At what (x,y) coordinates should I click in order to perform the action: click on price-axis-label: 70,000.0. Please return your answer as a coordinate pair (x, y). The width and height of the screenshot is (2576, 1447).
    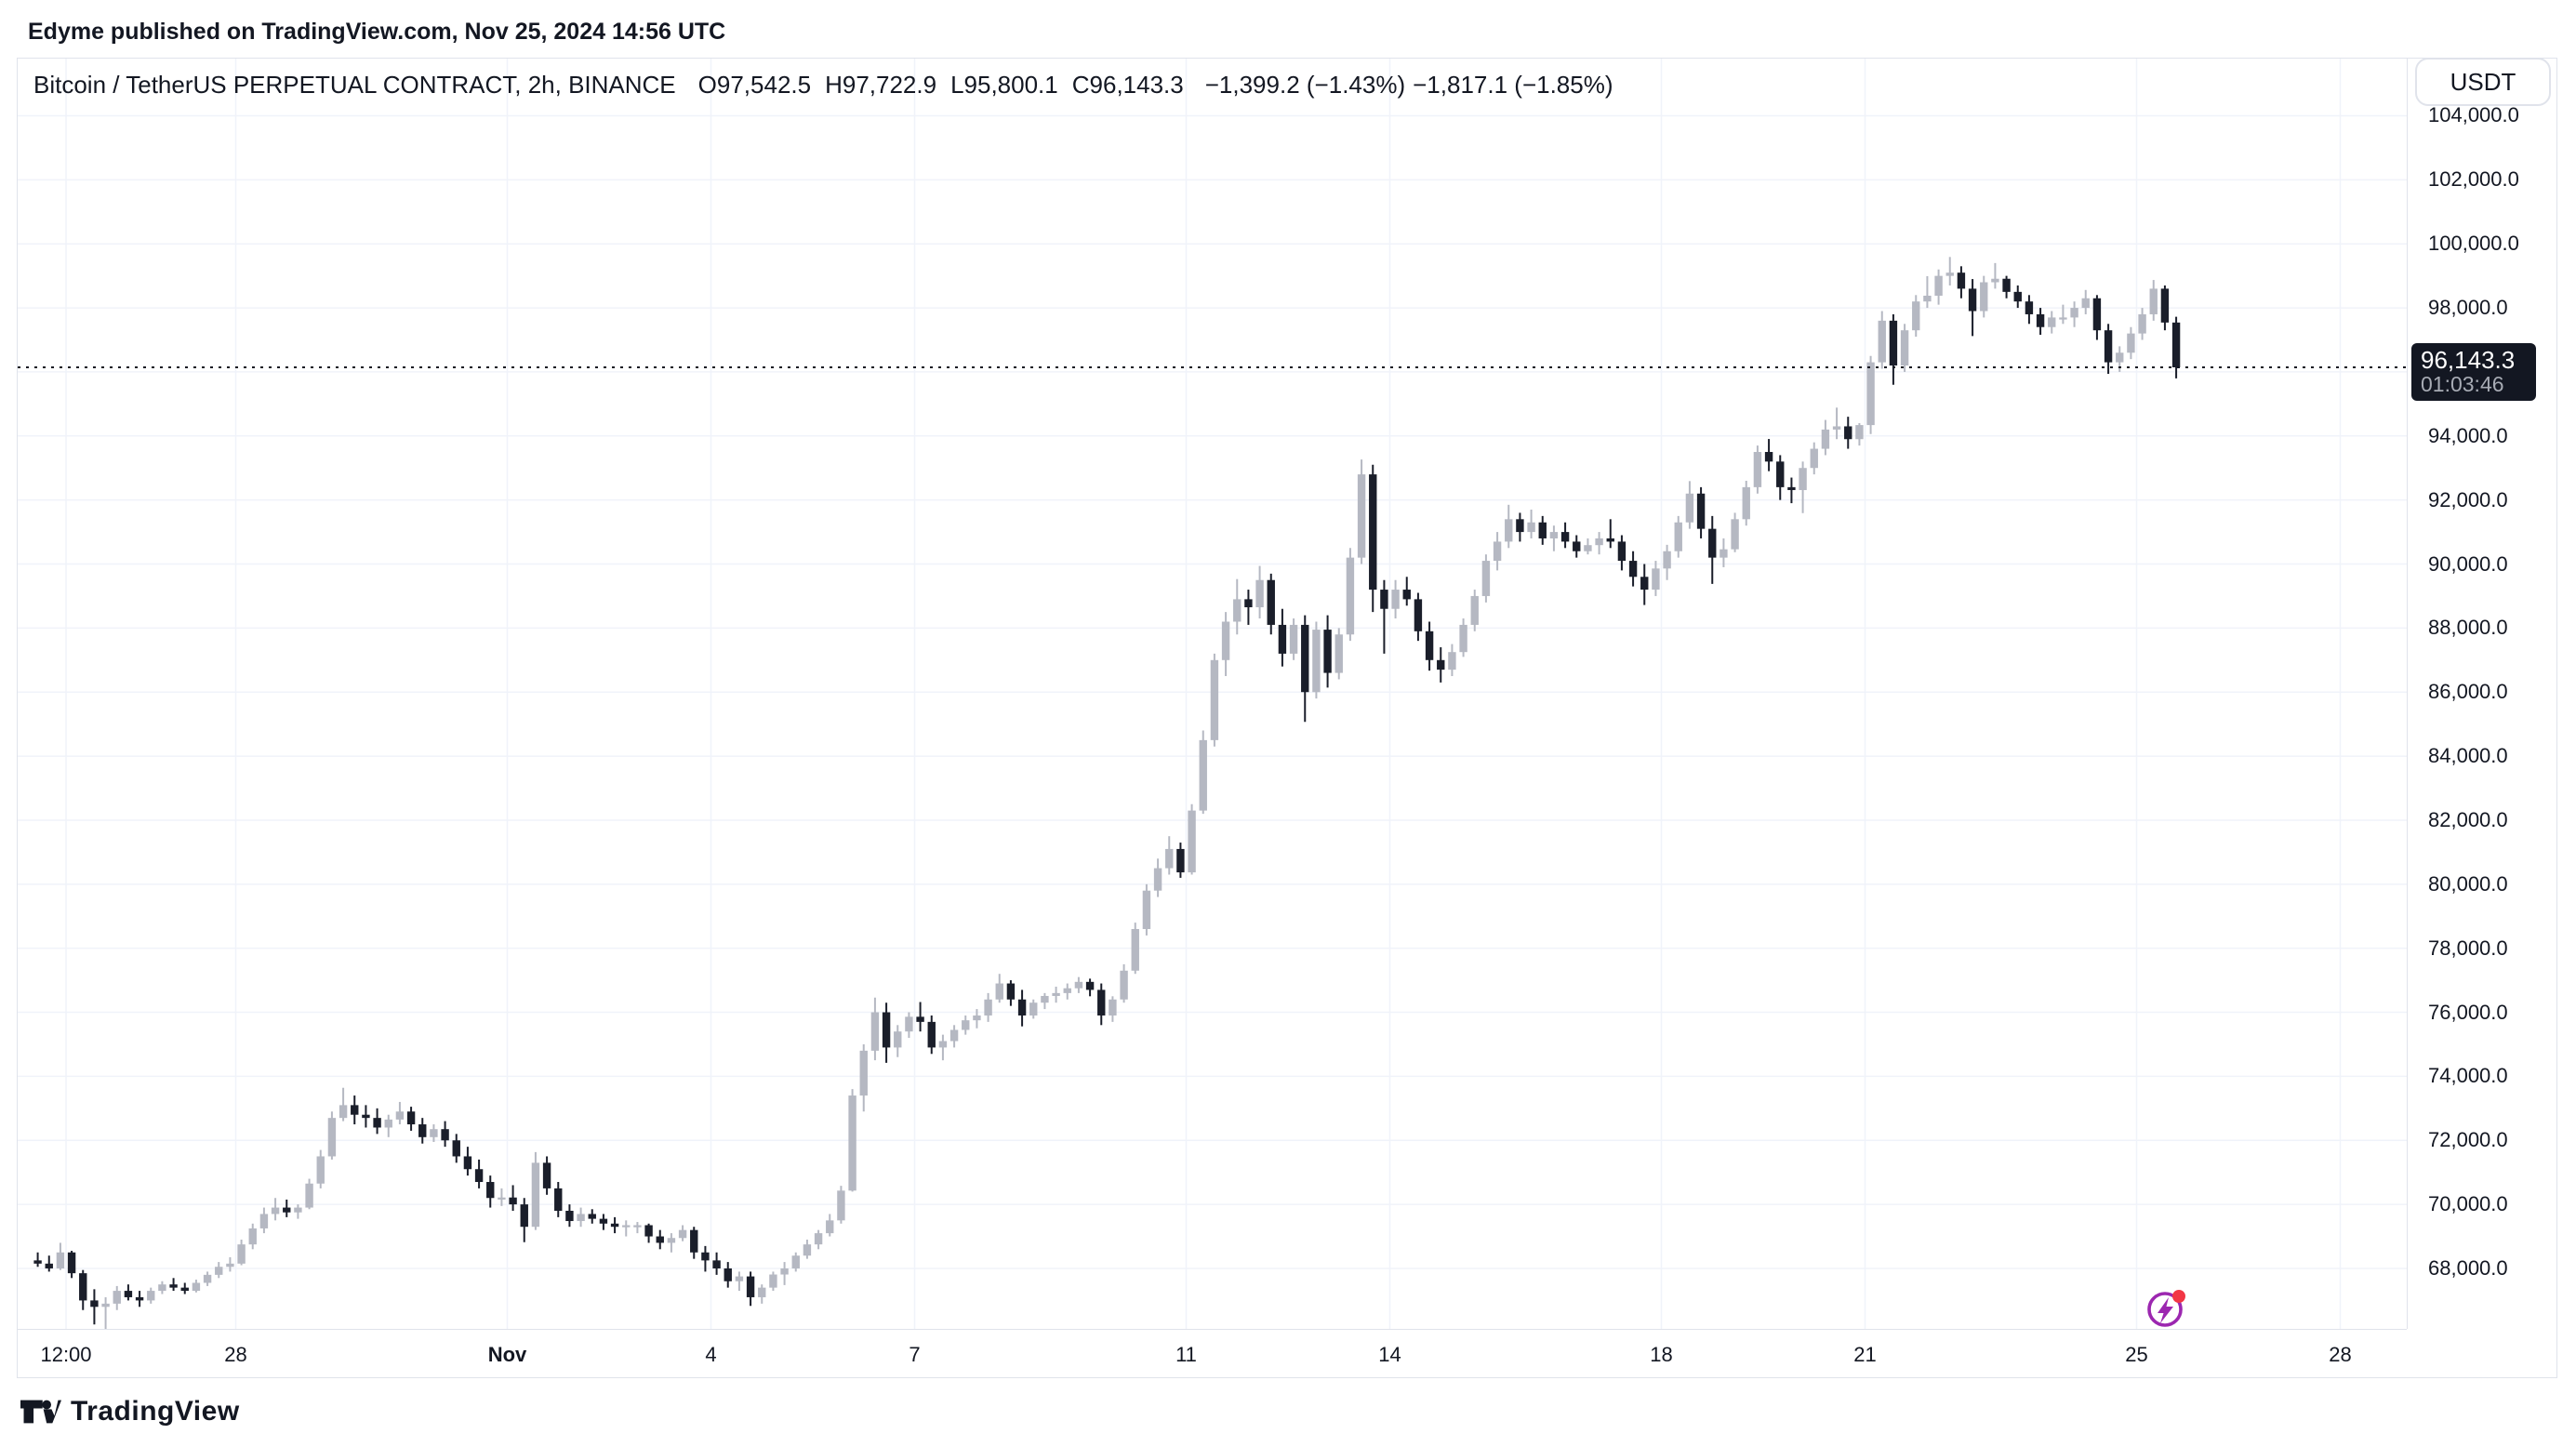
    Looking at the image, I should click on (2468, 1204).